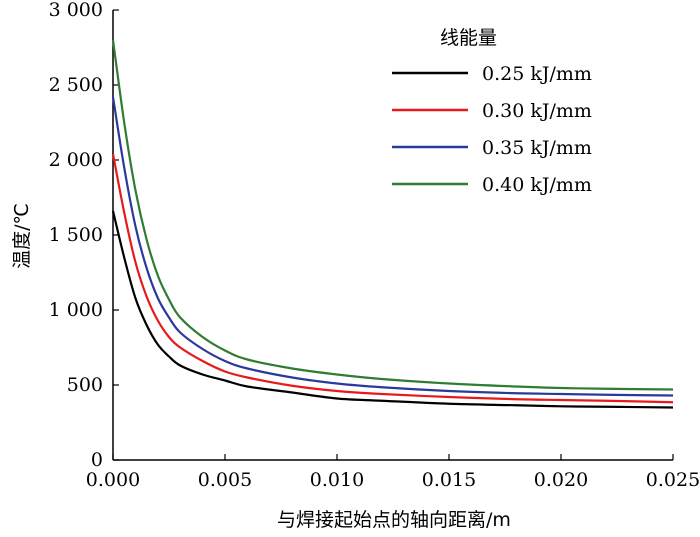 The width and height of the screenshot is (700, 537). I want to click on y-tick-label: 3 000, so click(76, 10).